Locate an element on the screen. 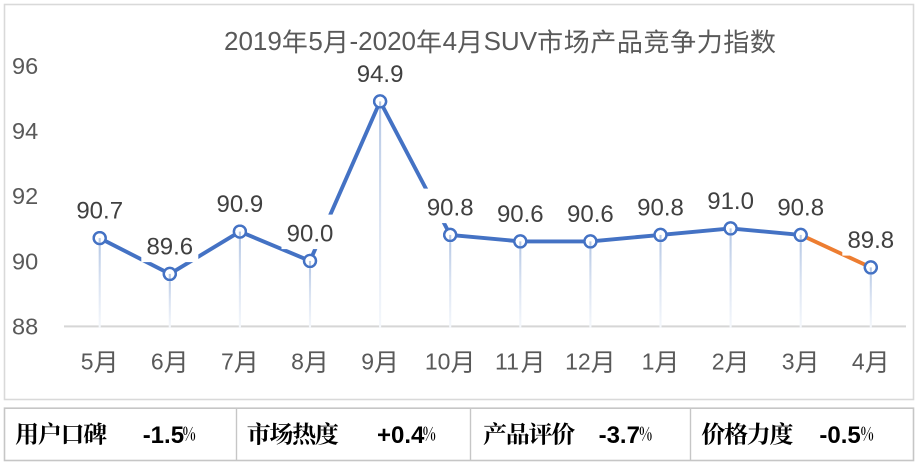  svg-text: 92 is located at coordinates (25, 196).